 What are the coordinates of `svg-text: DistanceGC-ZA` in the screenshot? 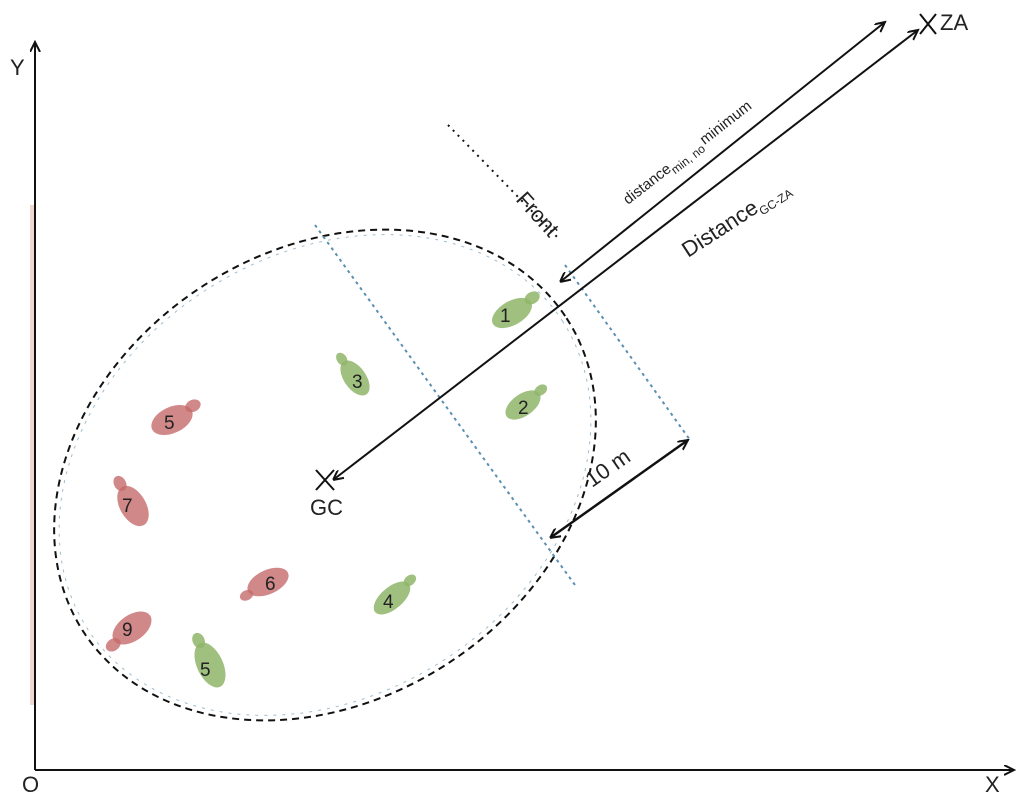 It's located at (736, 219).